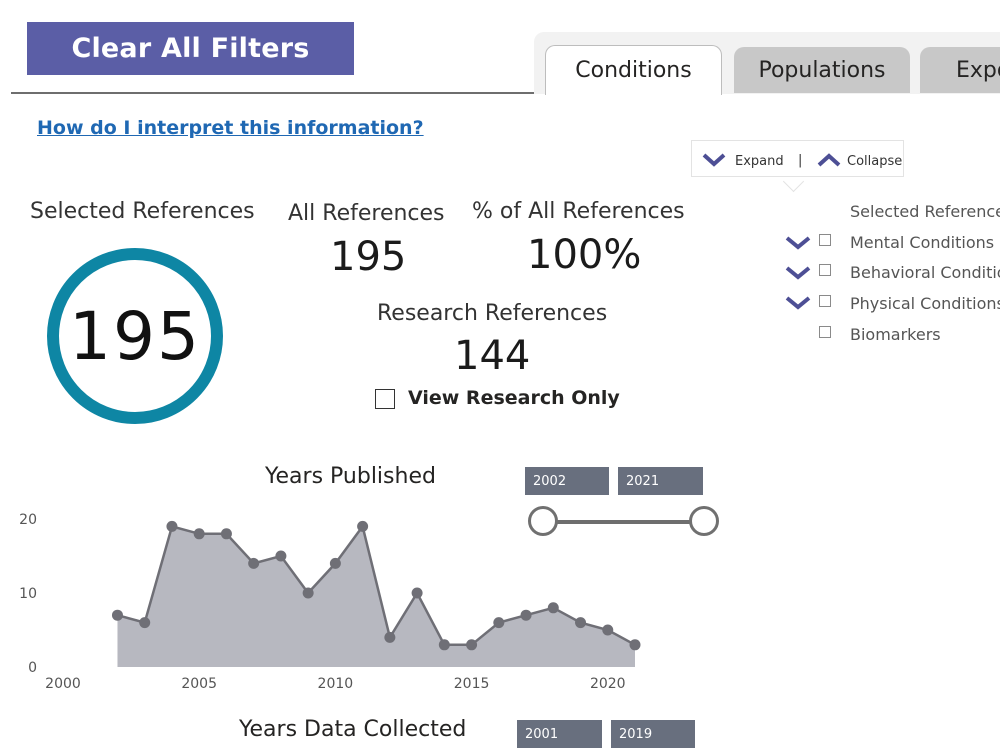 The height and width of the screenshot is (750, 1000). I want to click on year-range-end-handle, so click(704, 521).